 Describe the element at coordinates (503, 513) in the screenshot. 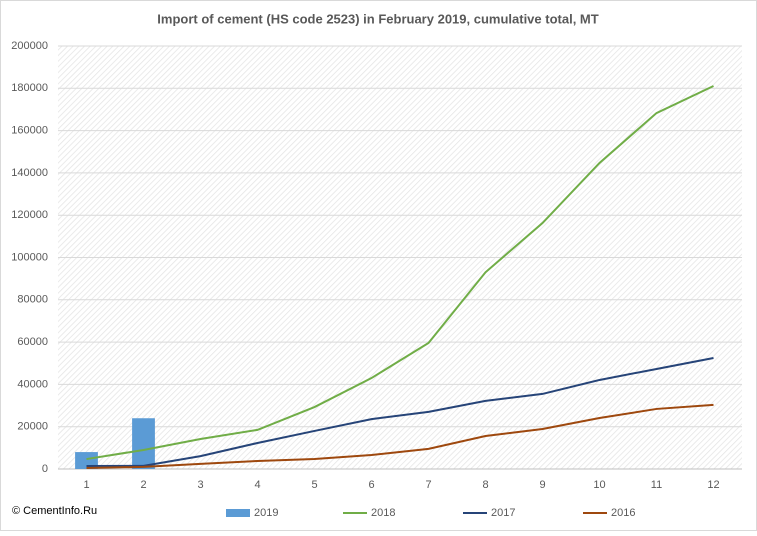

I see `legend-label: 2017` at that location.